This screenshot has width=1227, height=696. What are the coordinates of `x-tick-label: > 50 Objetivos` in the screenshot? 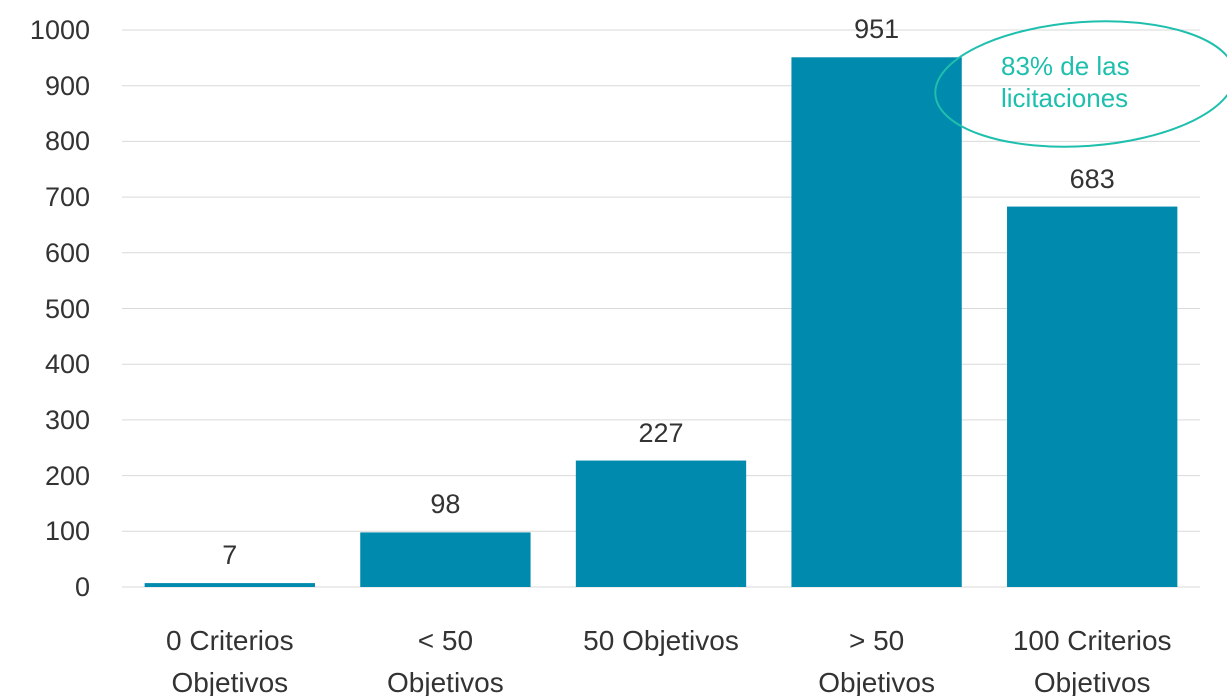 It's located at (876, 660).